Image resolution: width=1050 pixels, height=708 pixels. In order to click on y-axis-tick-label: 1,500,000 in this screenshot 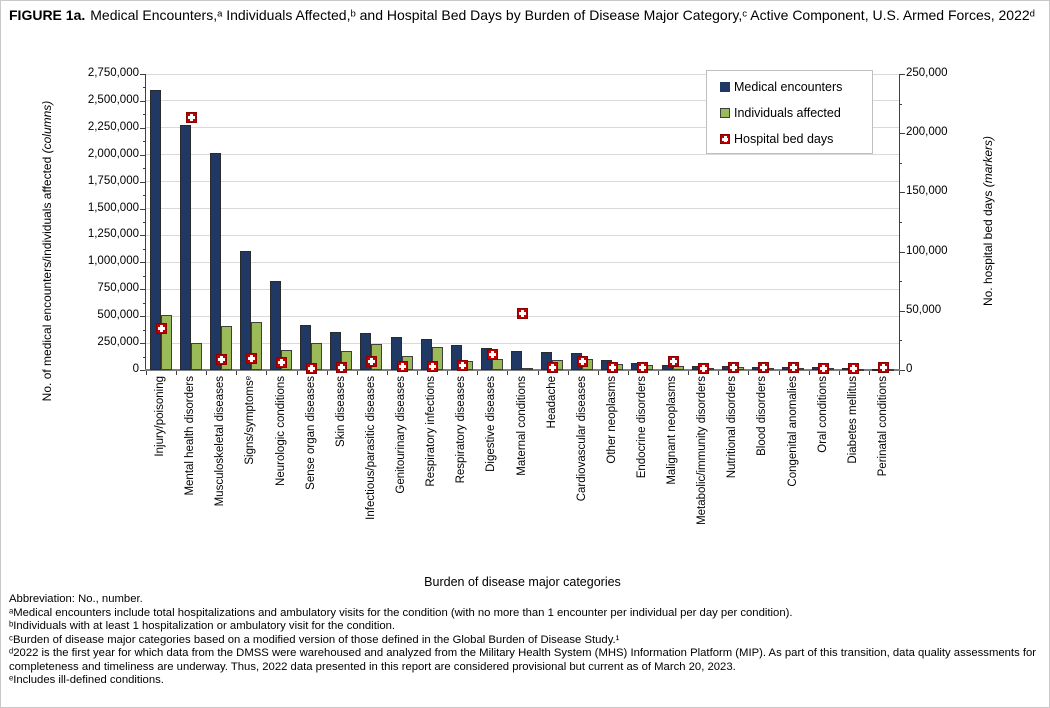, I will do `click(113, 207)`.